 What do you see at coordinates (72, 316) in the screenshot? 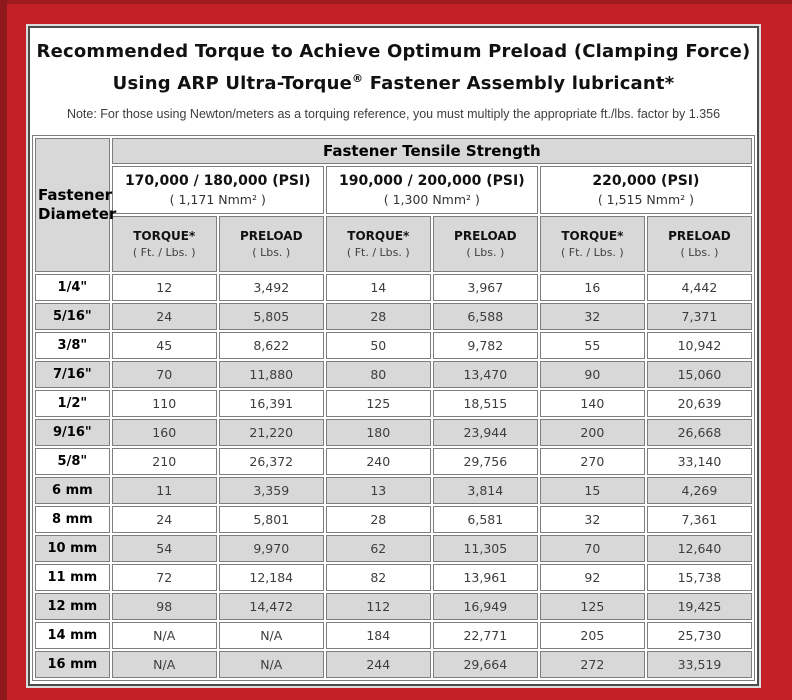
I see `fastener-diameter-cell: 5/16"` at bounding box center [72, 316].